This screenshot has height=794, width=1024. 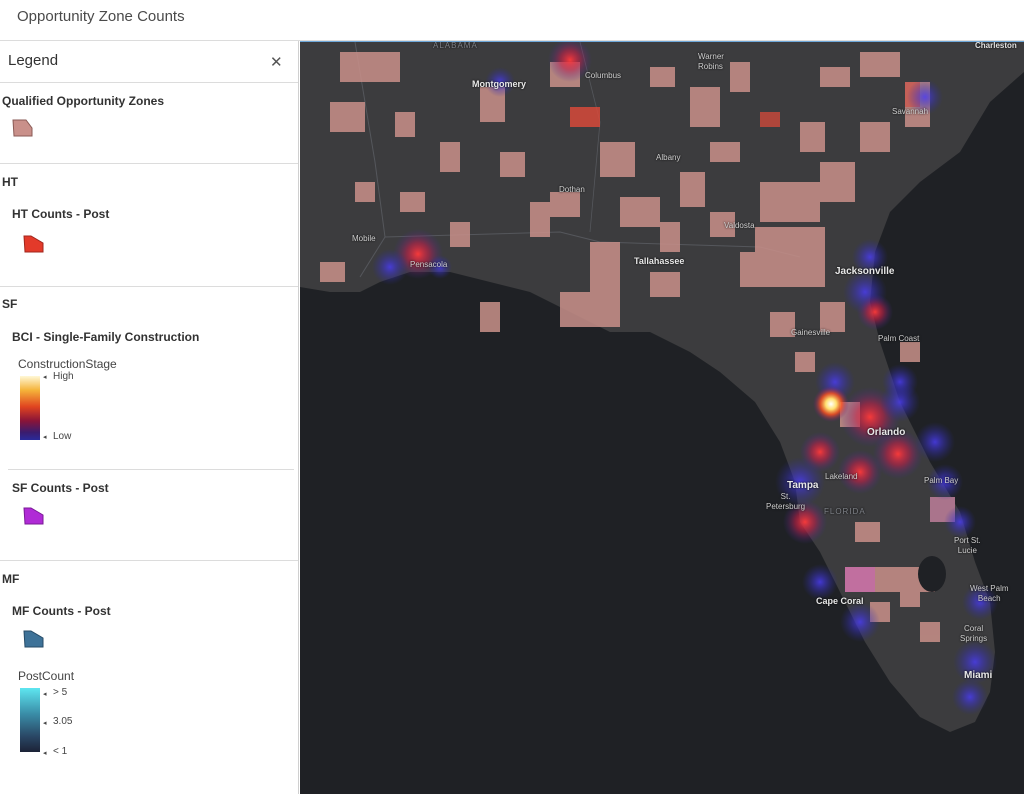 What do you see at coordinates (151, 469) in the screenshot?
I see `section-divider` at bounding box center [151, 469].